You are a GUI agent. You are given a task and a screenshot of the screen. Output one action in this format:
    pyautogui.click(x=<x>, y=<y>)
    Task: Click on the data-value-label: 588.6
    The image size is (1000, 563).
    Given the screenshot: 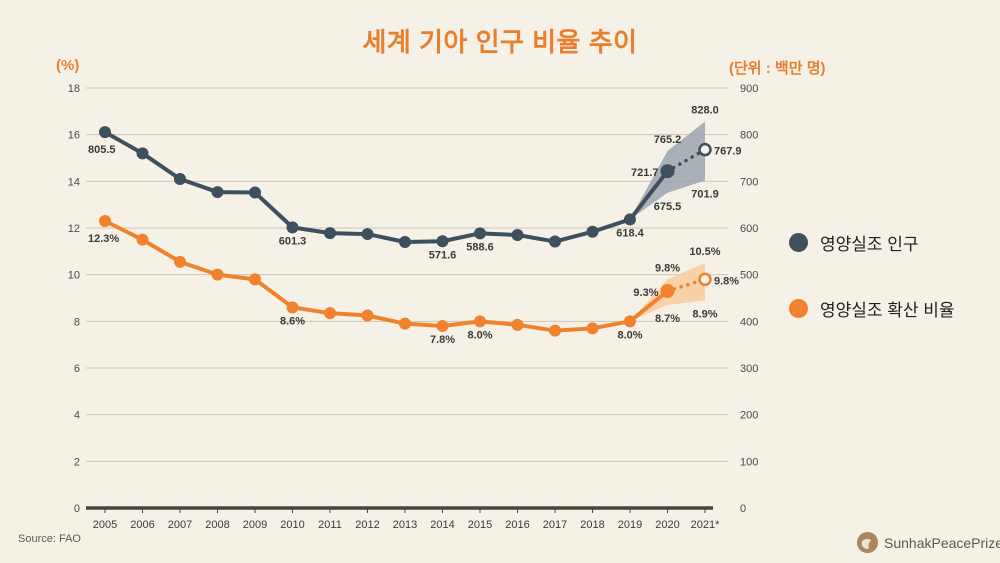 What is the action you would take?
    pyautogui.click(x=480, y=247)
    